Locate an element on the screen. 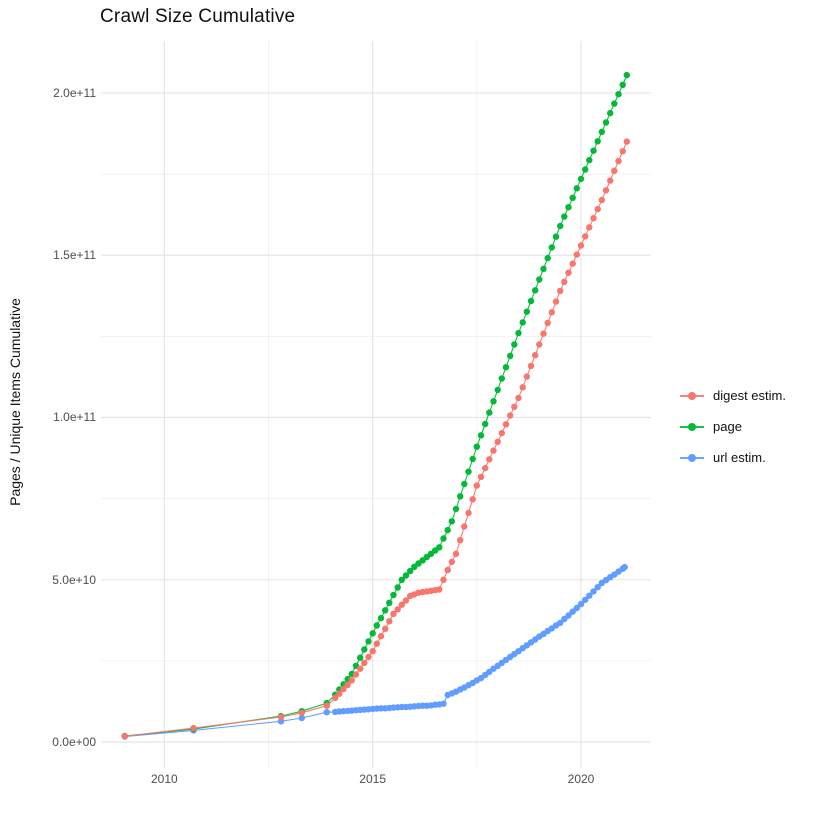 This screenshot has height=827, width=826. y-tick-label: 2.0e+11 is located at coordinates (74, 92).